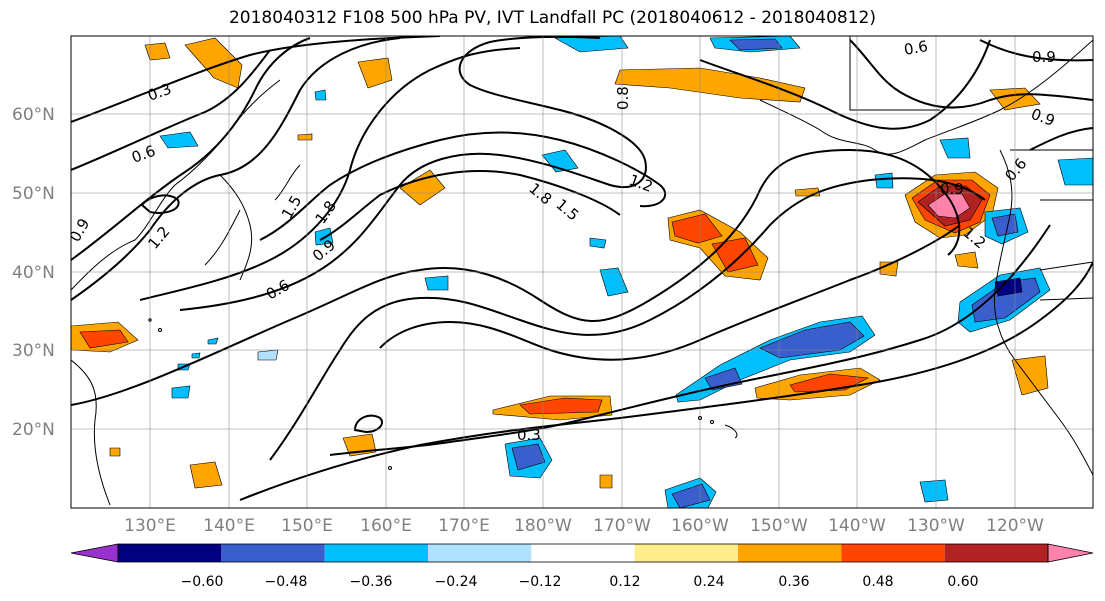 This screenshot has height=601, width=1105. I want to click on svg-text: 0.48, so click(877, 582).